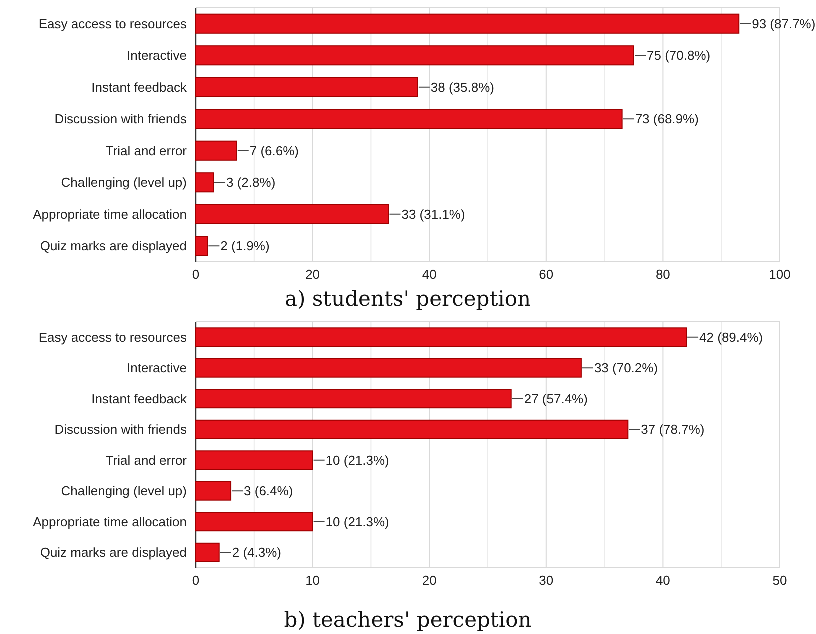 The width and height of the screenshot is (816, 634). I want to click on data-label: 2 (4.3%), so click(257, 552).